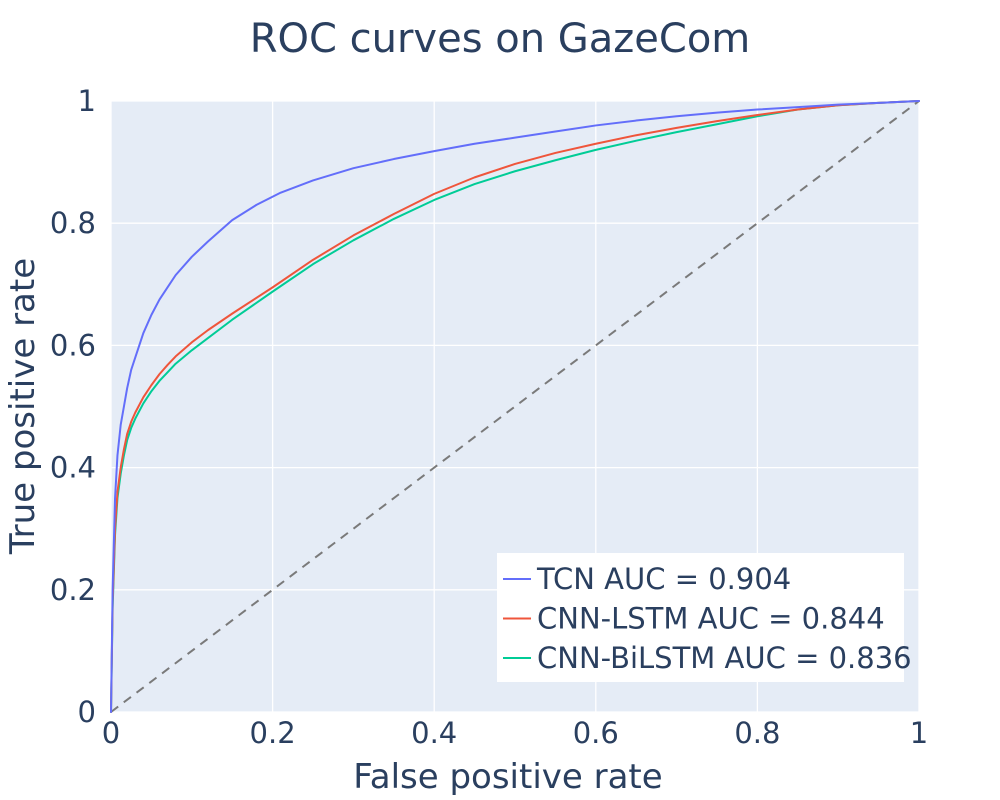 The height and width of the screenshot is (800, 1000). What do you see at coordinates (757, 733) in the screenshot?
I see `x-tick-label: 0.8` at bounding box center [757, 733].